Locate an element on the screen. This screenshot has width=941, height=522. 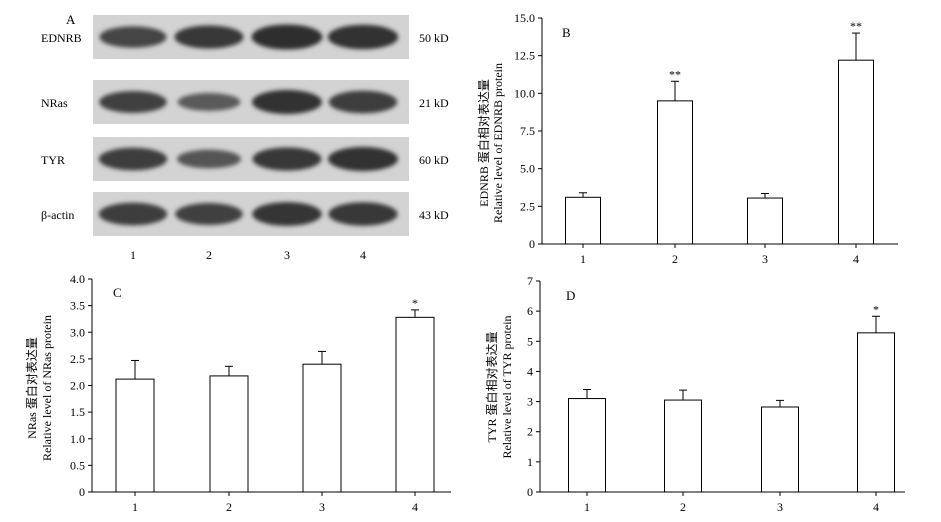
lane-label: 3 is located at coordinates (287, 255).